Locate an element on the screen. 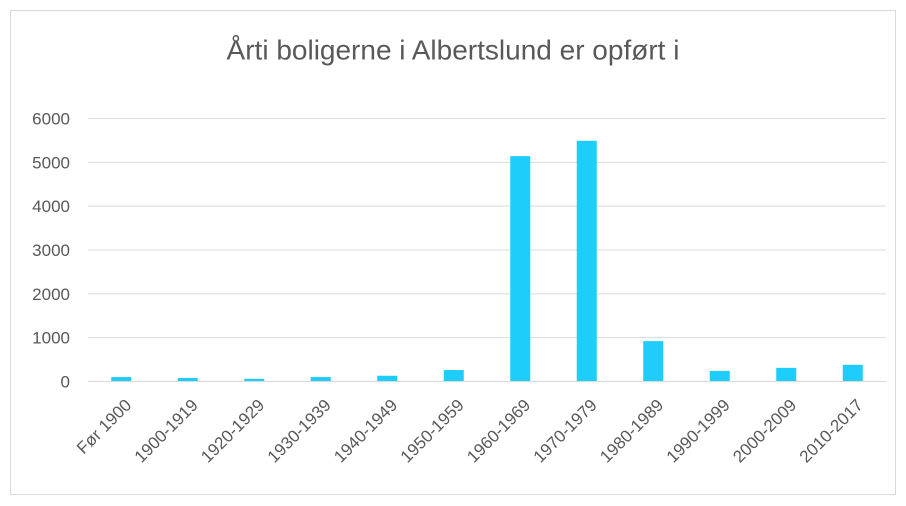  y-tick-label: 1000 is located at coordinates (51, 338).